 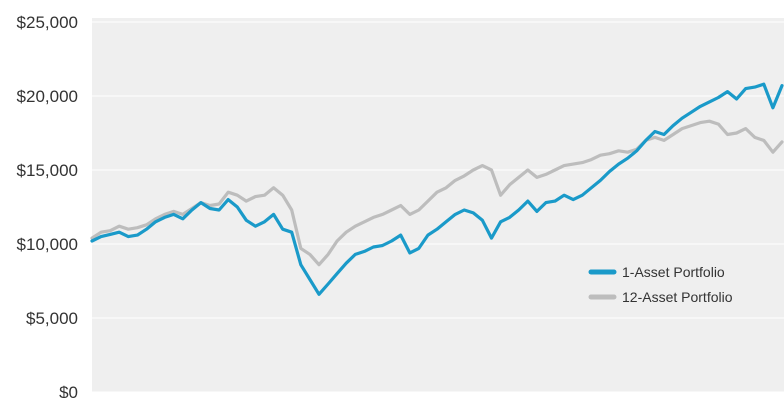 I want to click on legend: 1-Asset Portfolio 12-Asset Portfolio, so click(x=660, y=284).